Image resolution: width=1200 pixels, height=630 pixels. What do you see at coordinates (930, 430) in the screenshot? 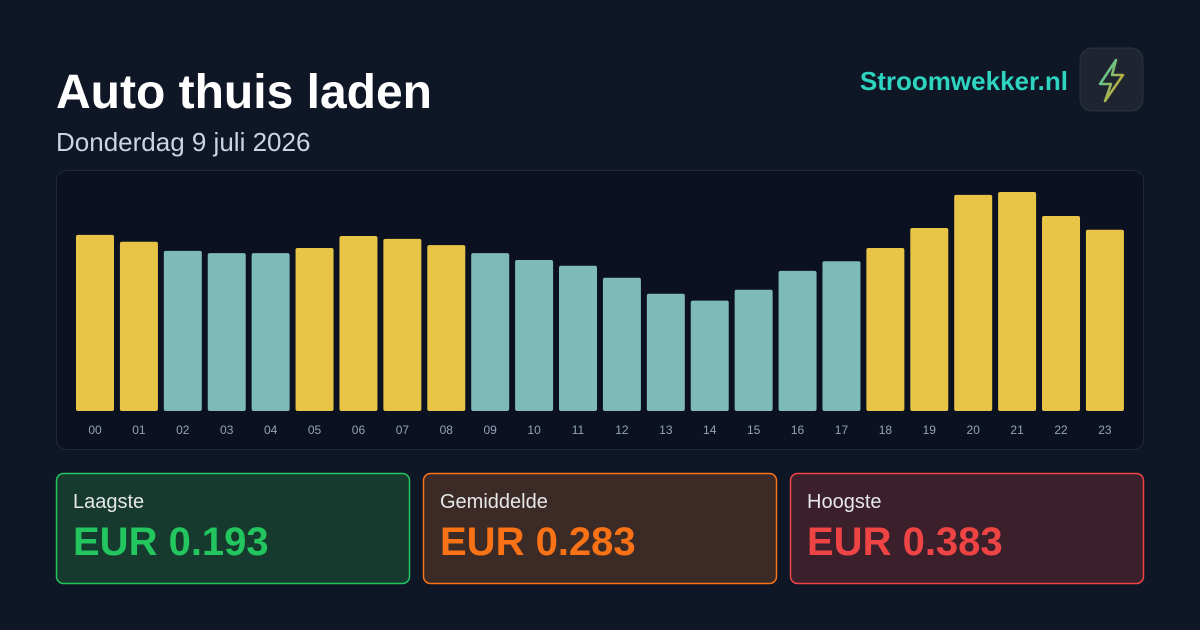
I see `x-tick-label: 19` at bounding box center [930, 430].